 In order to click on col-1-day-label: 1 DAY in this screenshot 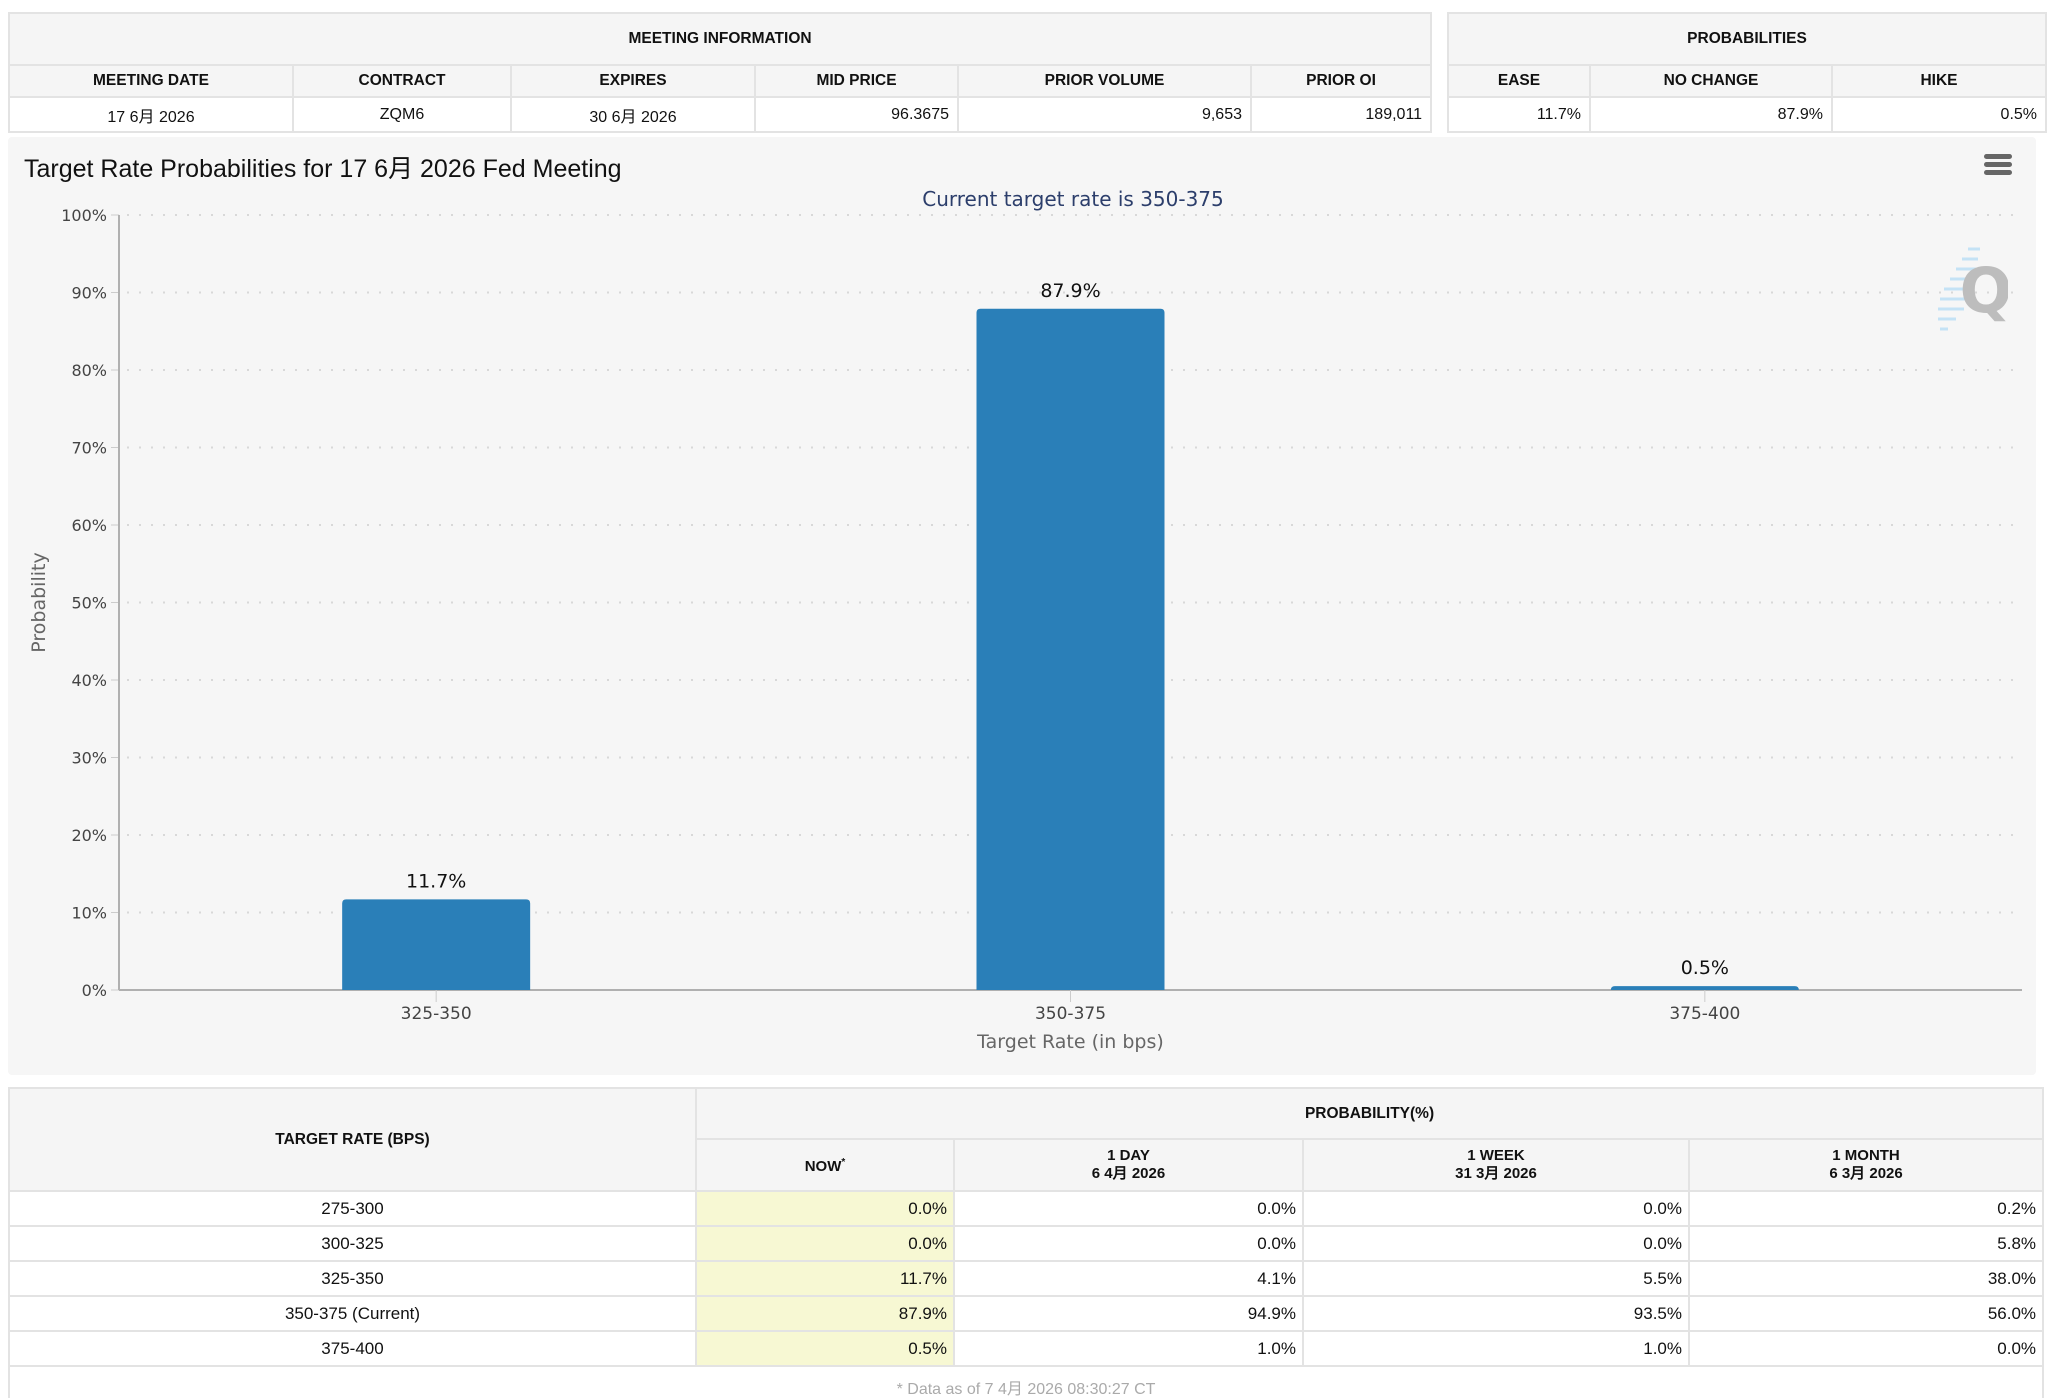, I will do `click(1128, 1155)`.